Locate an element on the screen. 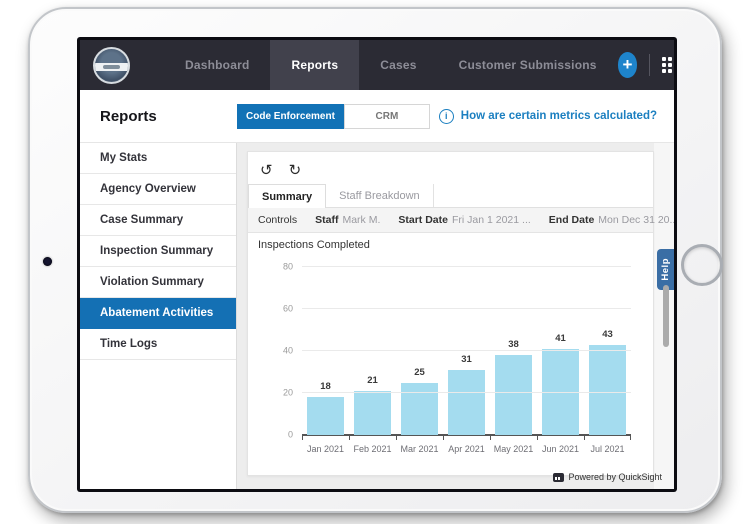 This screenshot has height=524, width=750. sheet-tab: Staff Breakdown is located at coordinates (380, 195).